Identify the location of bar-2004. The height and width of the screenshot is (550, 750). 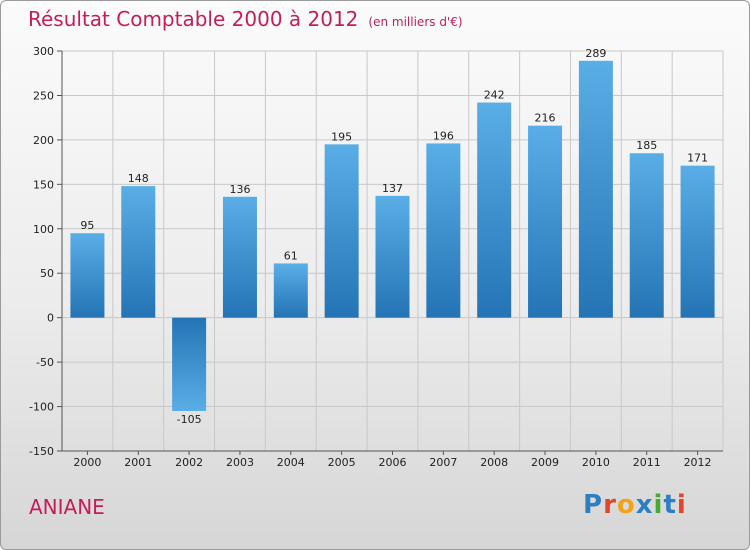
(290, 290).